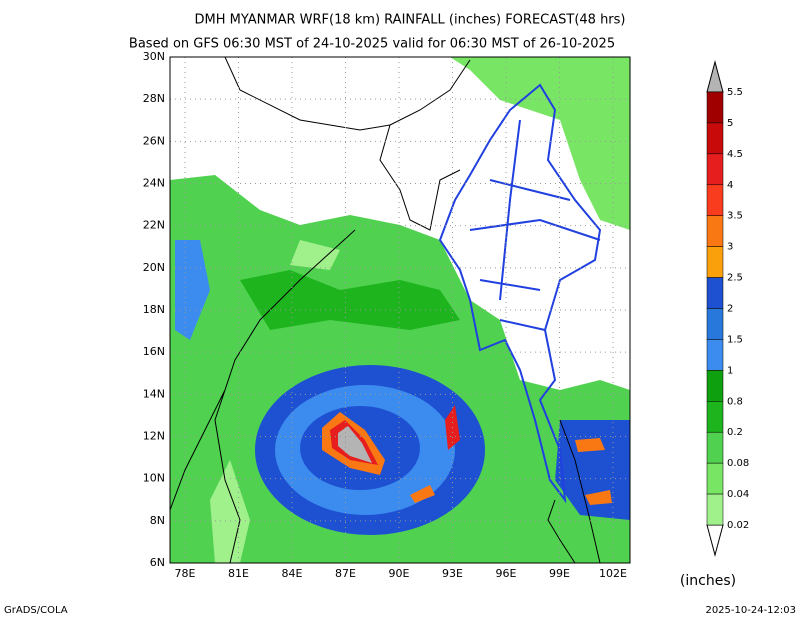 This screenshot has height=618, width=800. Describe the element at coordinates (452, 573) in the screenshot. I see `lon-label: 93E` at that location.